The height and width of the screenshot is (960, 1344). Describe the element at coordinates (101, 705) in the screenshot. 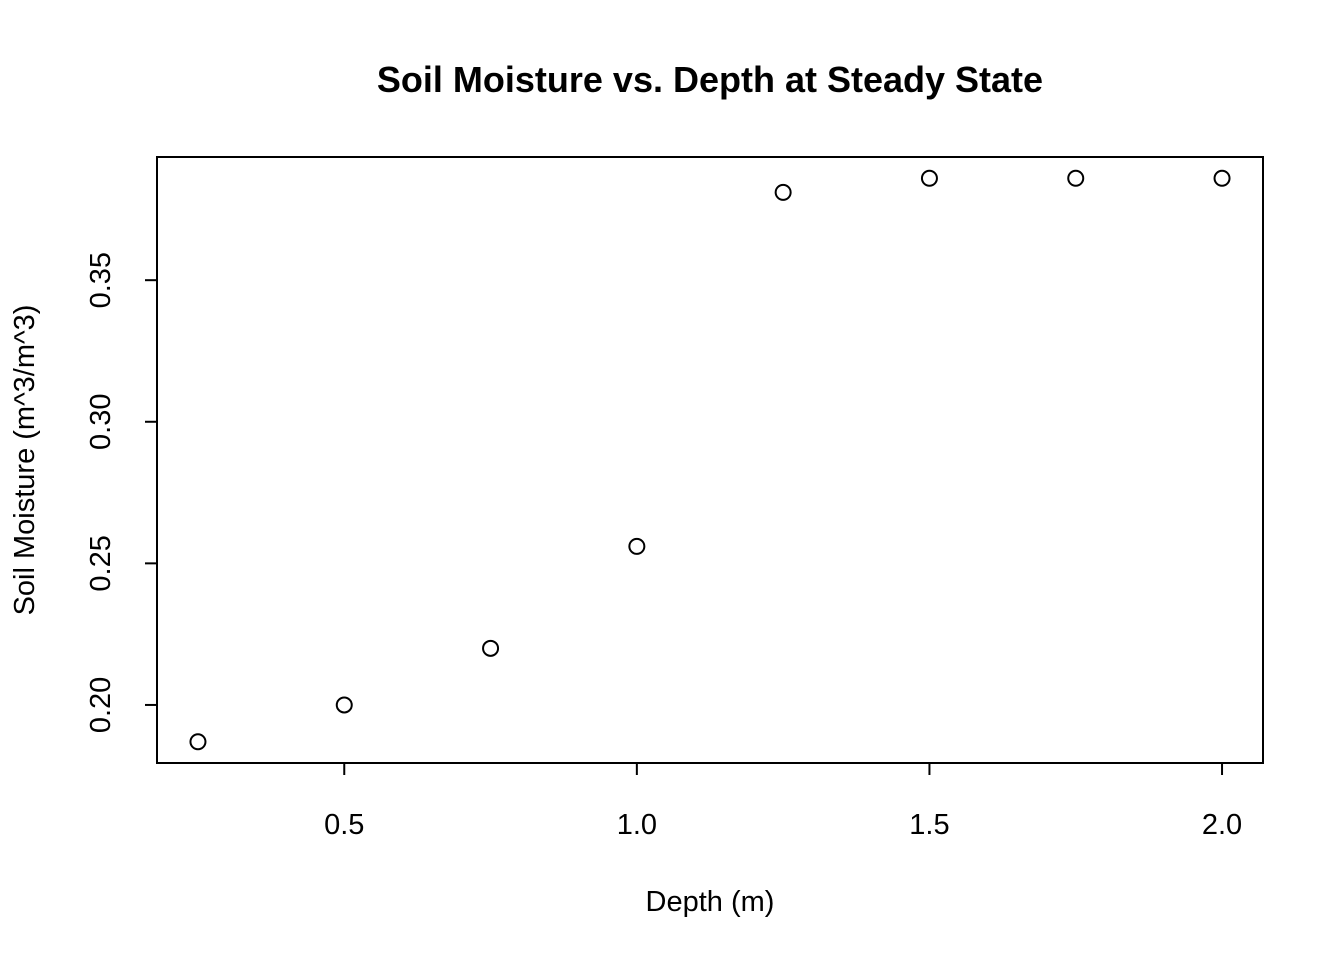

I see `y-tick-label: 0.20` at that location.